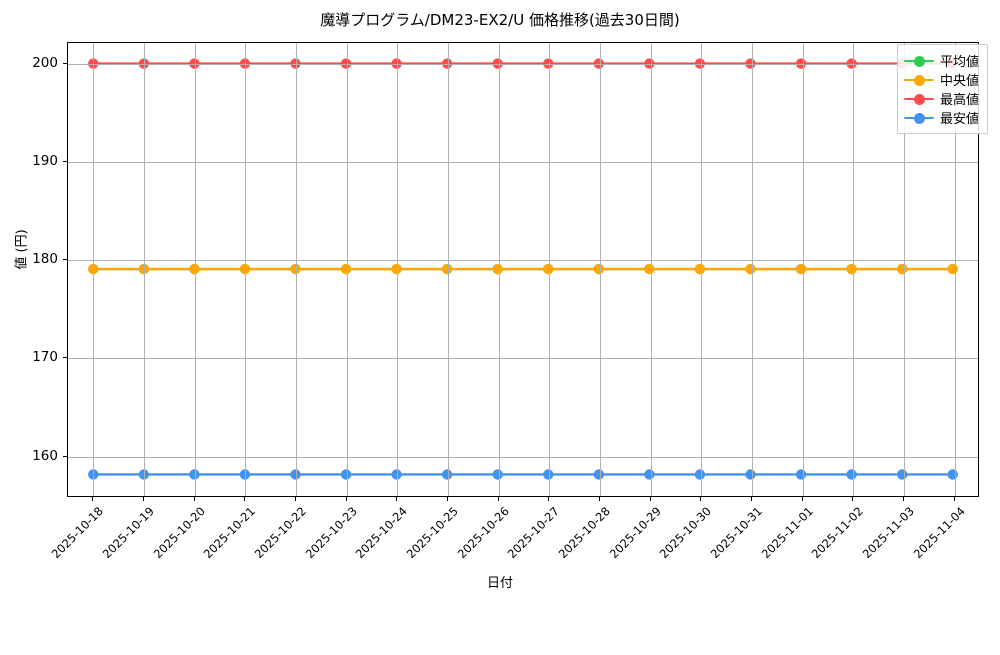  Describe the element at coordinates (45, 455) in the screenshot. I see `y-tick-label: 160` at that location.